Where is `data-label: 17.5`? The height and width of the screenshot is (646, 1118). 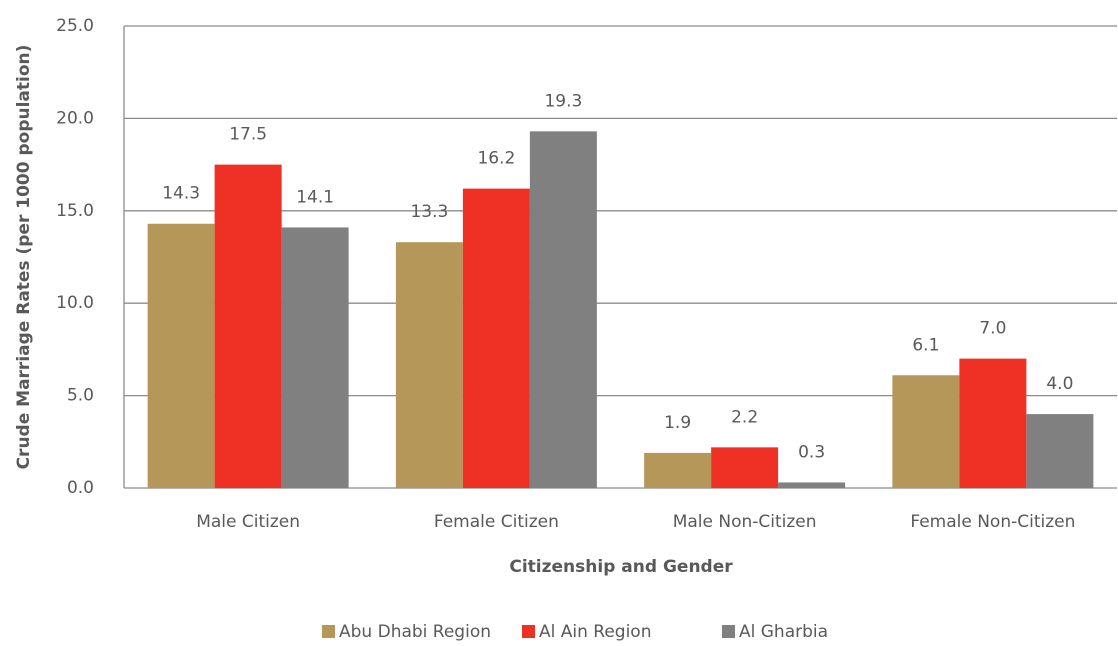 data-label: 17.5 is located at coordinates (248, 135).